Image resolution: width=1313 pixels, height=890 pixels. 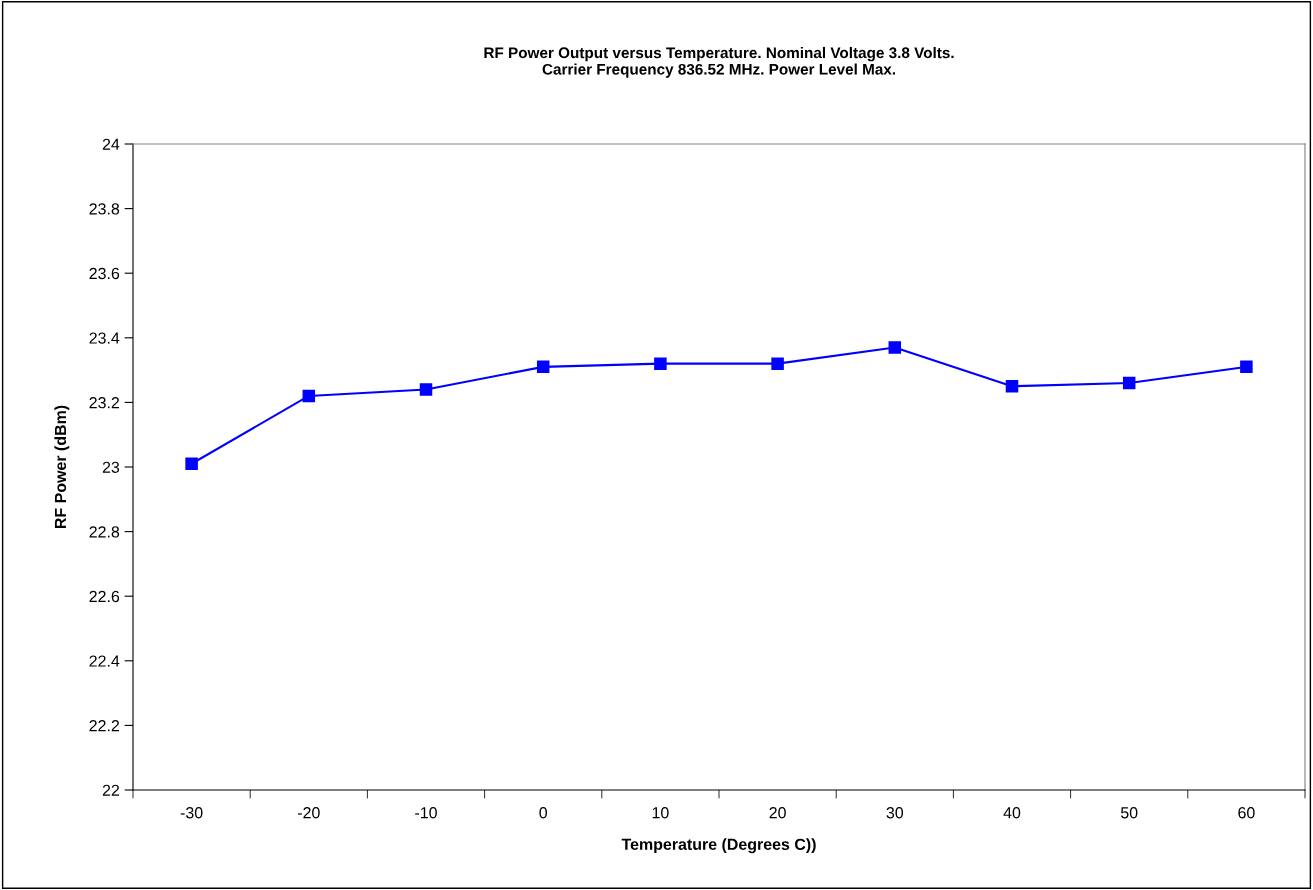 I want to click on x-tick-label: 20, so click(x=777, y=813).